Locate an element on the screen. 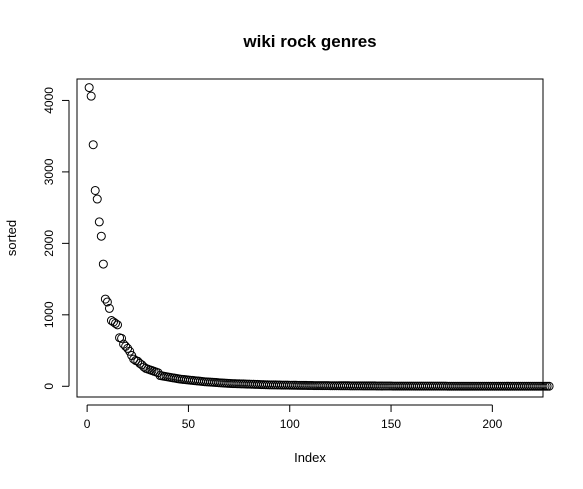 The height and width of the screenshot is (489, 583). x-tick-label: 200 is located at coordinates (492, 424).